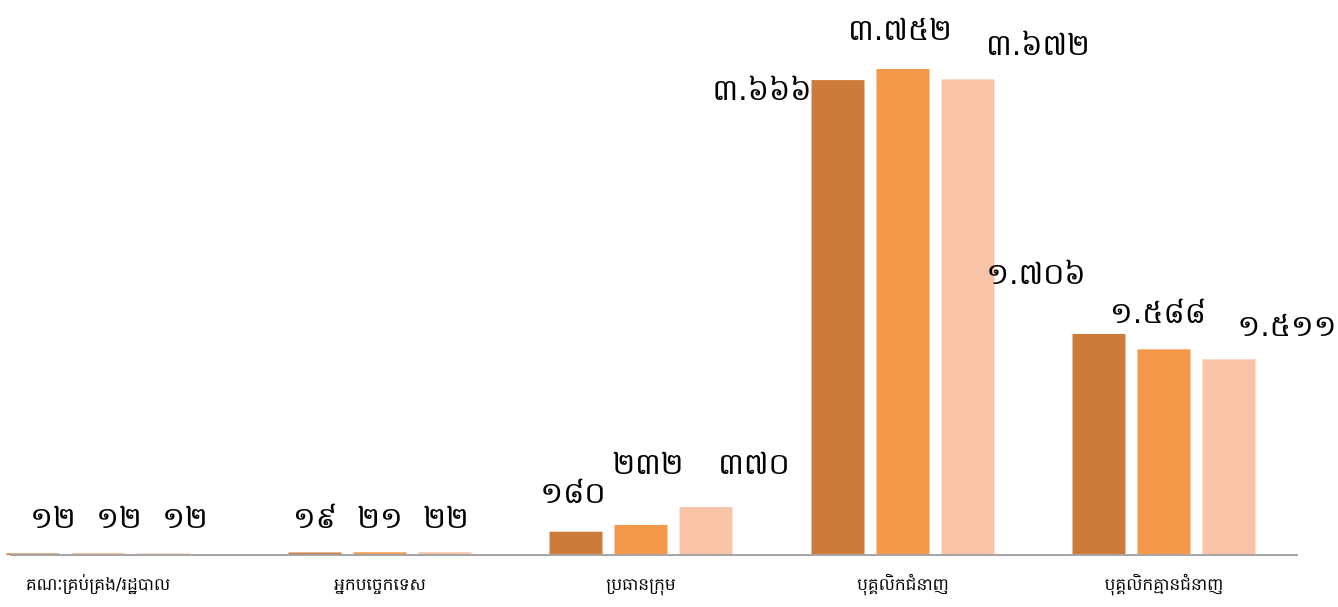 This screenshot has width=1338, height=607. I want to click on category-label-5: បុគ្គលិកគ្មានជំនាញ, so click(1164, 584).